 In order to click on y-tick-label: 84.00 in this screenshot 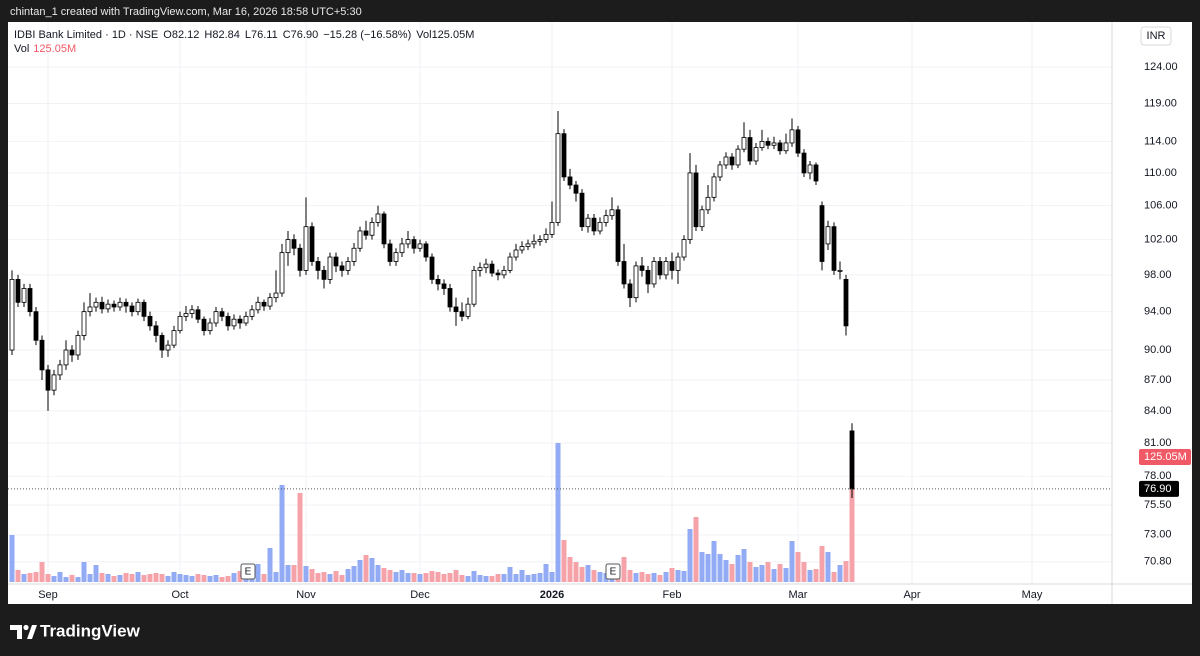, I will do `click(1158, 411)`.